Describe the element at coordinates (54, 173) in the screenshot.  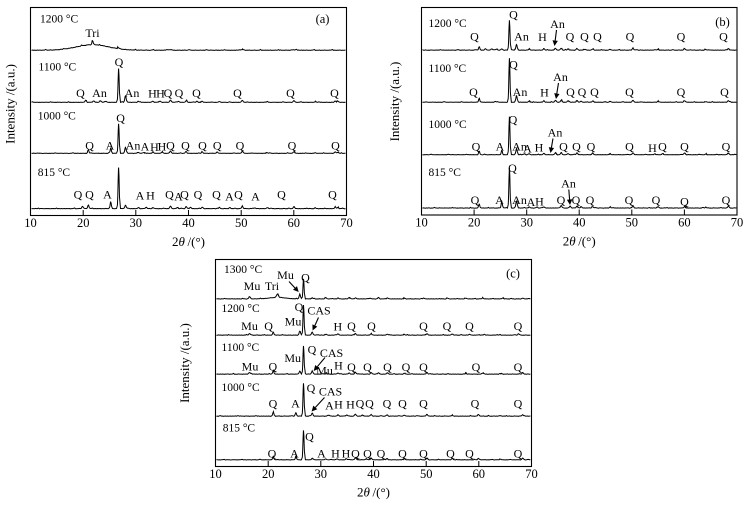
I see `svg-text: 815 °C` at that location.